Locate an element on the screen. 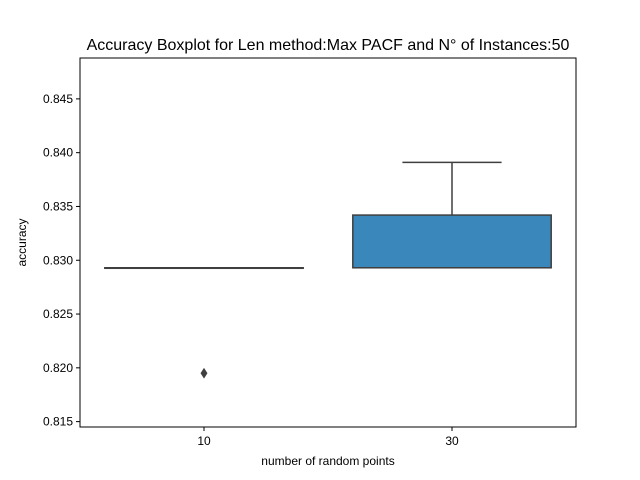 The height and width of the screenshot is (480, 640). y-axis-label: accuracy is located at coordinates (22, 242).